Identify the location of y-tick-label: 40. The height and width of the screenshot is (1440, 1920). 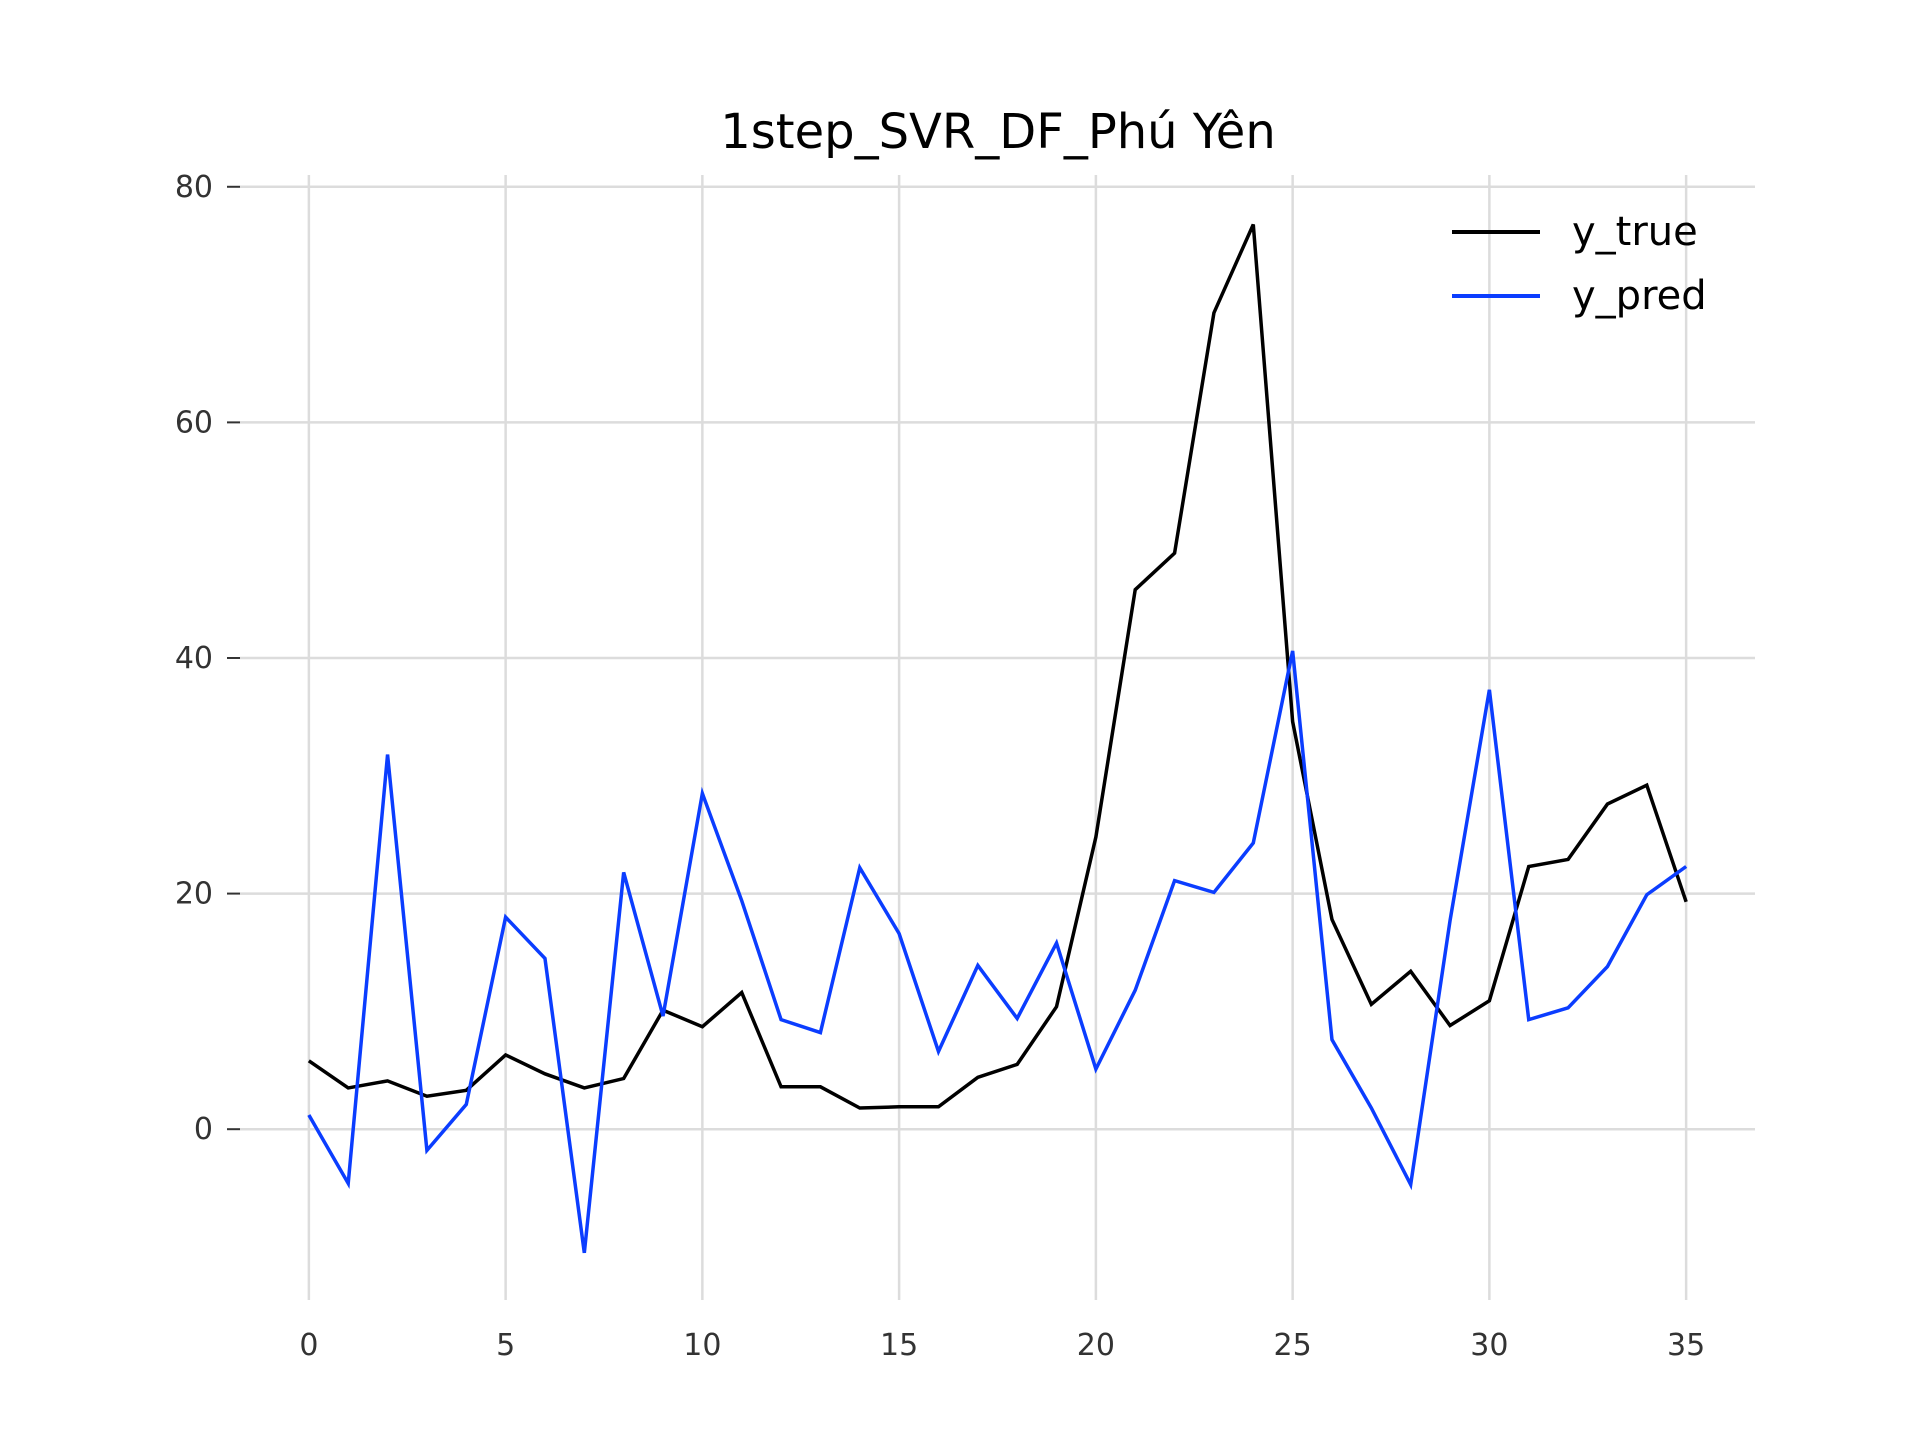
(194, 658).